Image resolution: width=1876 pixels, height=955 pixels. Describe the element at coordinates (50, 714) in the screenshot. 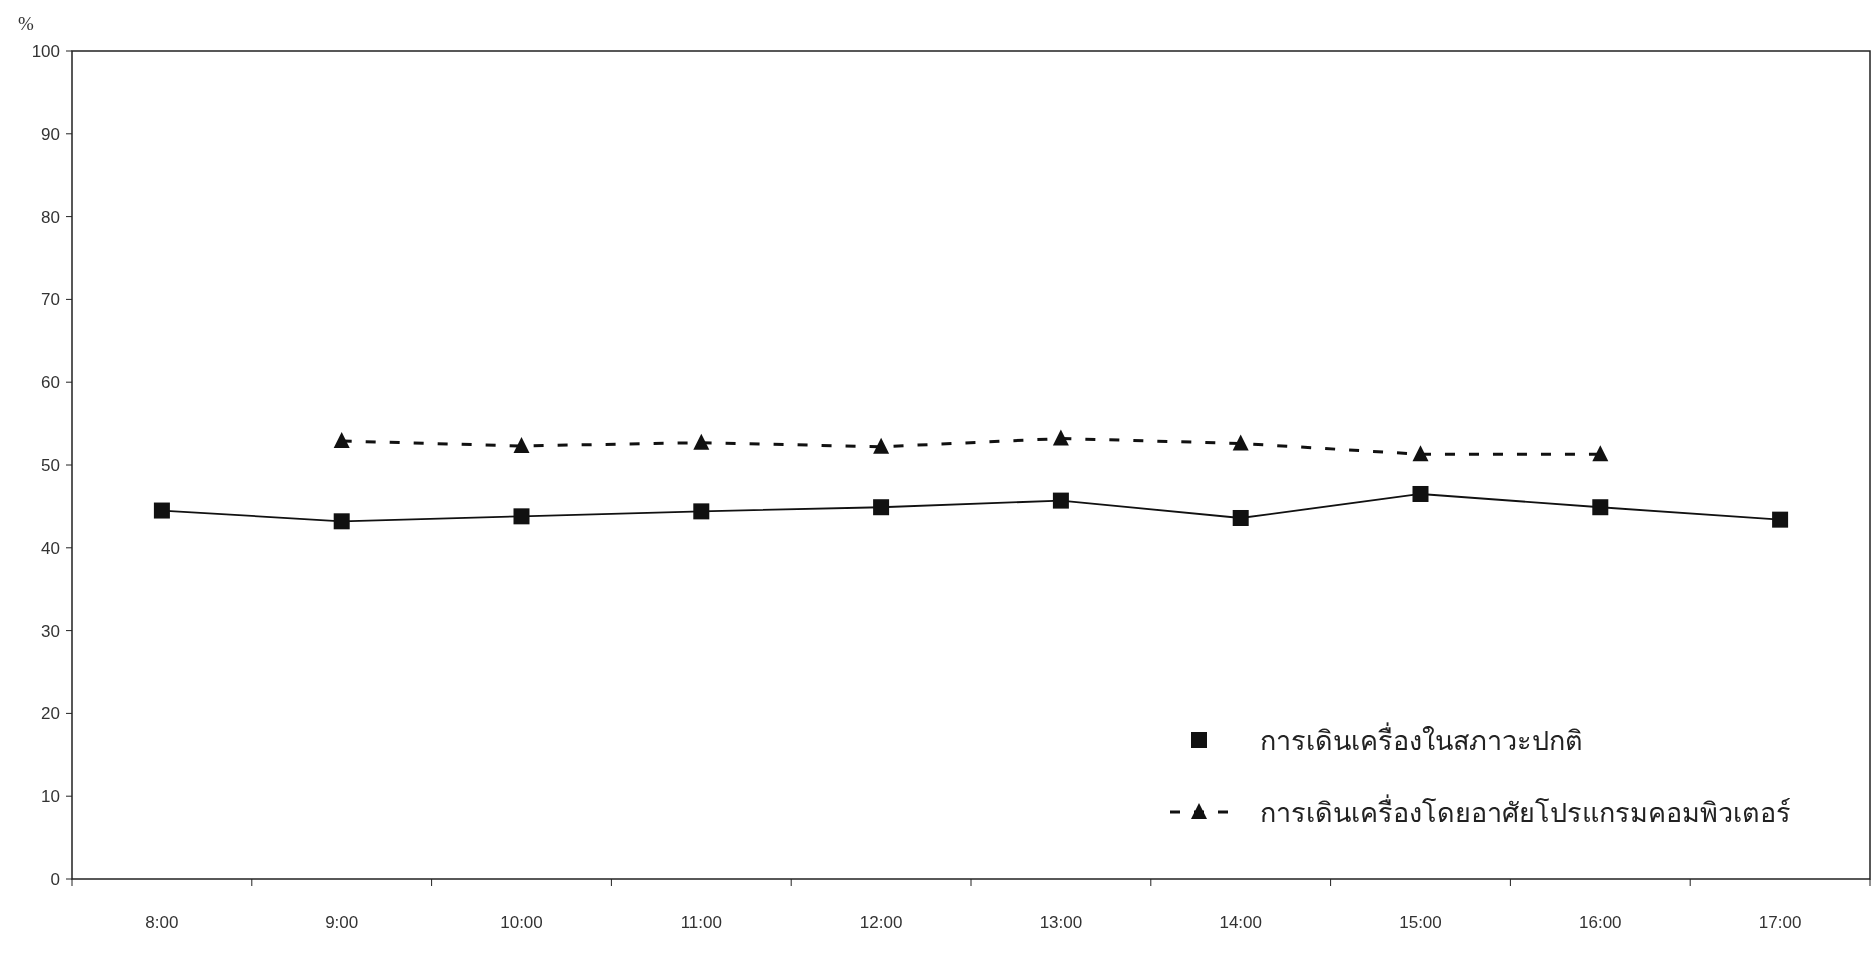

I see `y-tick-label: 20` at that location.